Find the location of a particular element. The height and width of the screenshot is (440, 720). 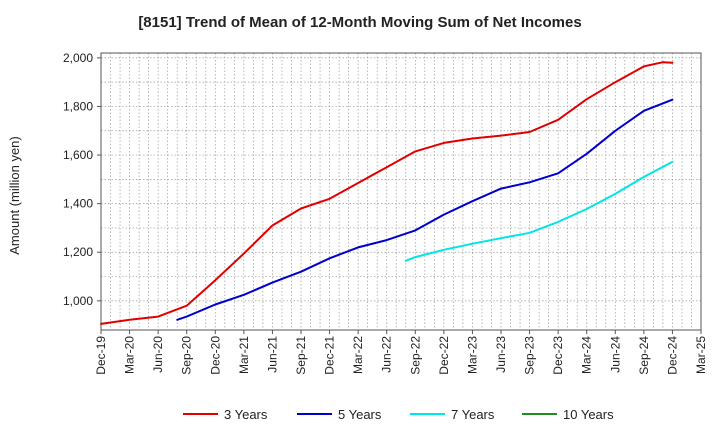

x-tick-label: Dec-21 is located at coordinates (330, 355).